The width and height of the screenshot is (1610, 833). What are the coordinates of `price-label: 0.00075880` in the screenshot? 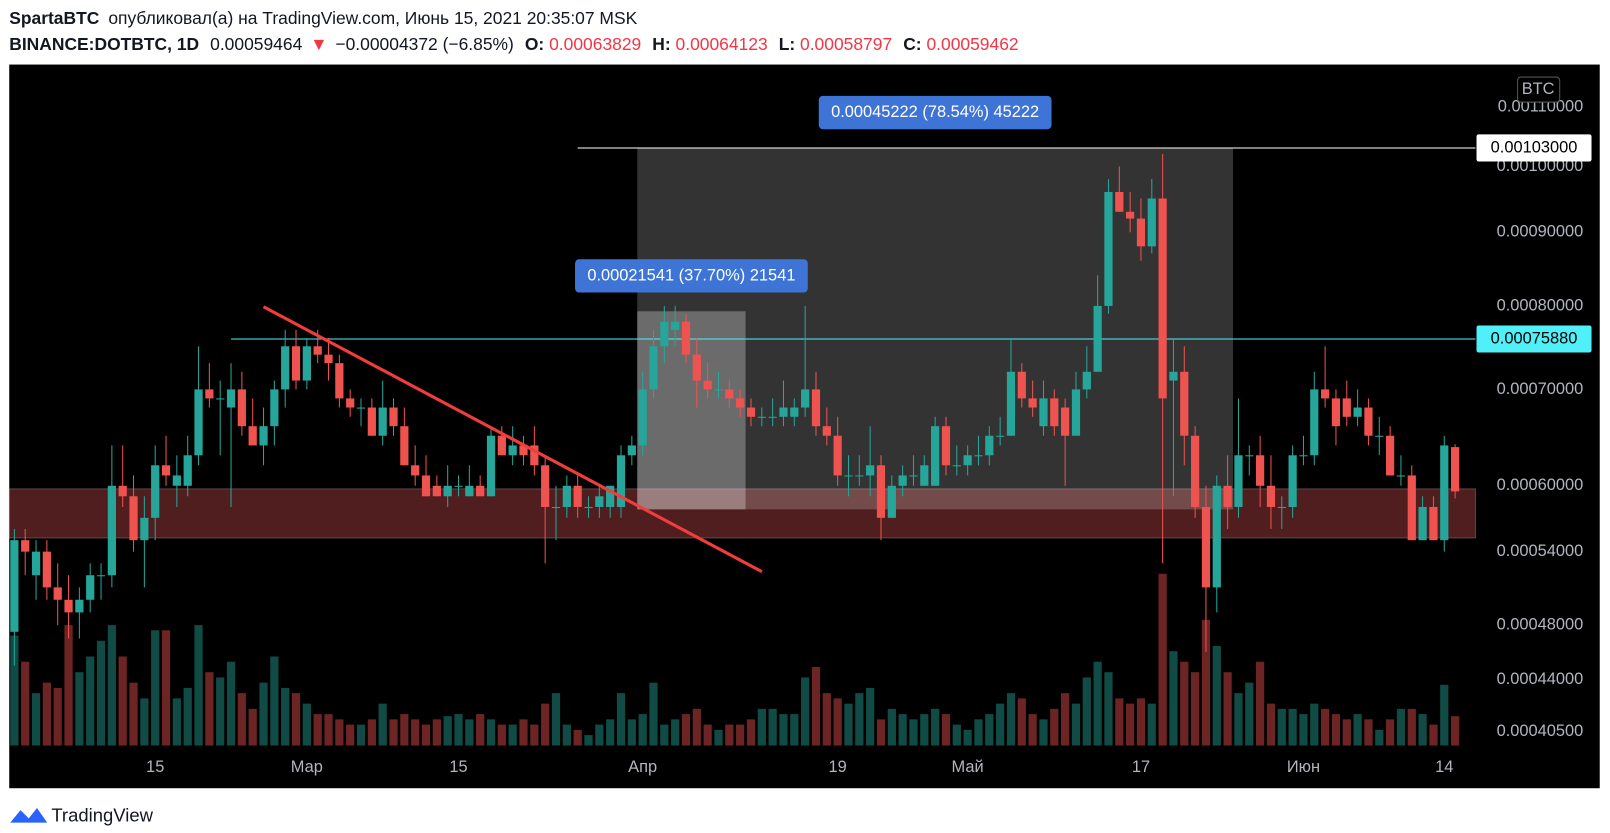 It's located at (1534, 337).